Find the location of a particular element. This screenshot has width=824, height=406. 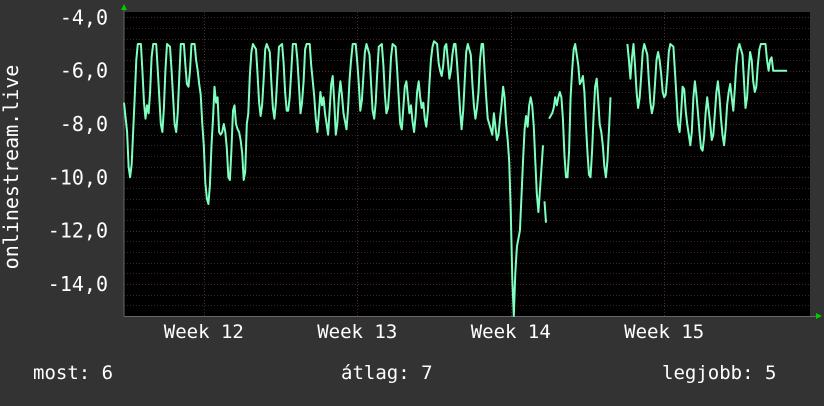

y-tick-label: -8,0 is located at coordinates (84, 124).